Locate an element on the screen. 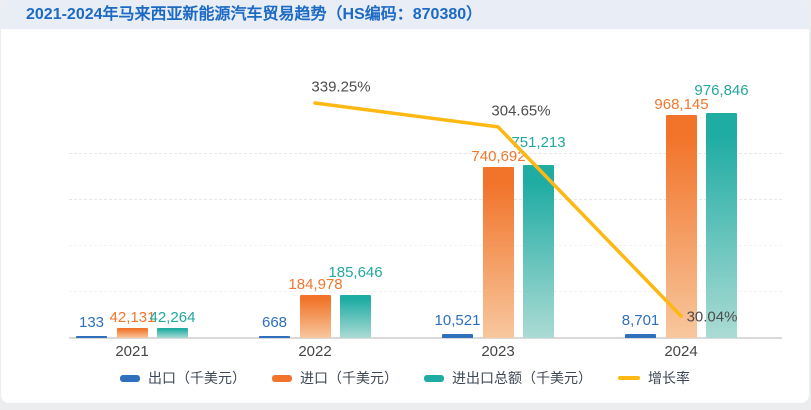 The height and width of the screenshot is (410, 811). legend-label-total: 进出口总额（千美元） is located at coordinates (522, 378).